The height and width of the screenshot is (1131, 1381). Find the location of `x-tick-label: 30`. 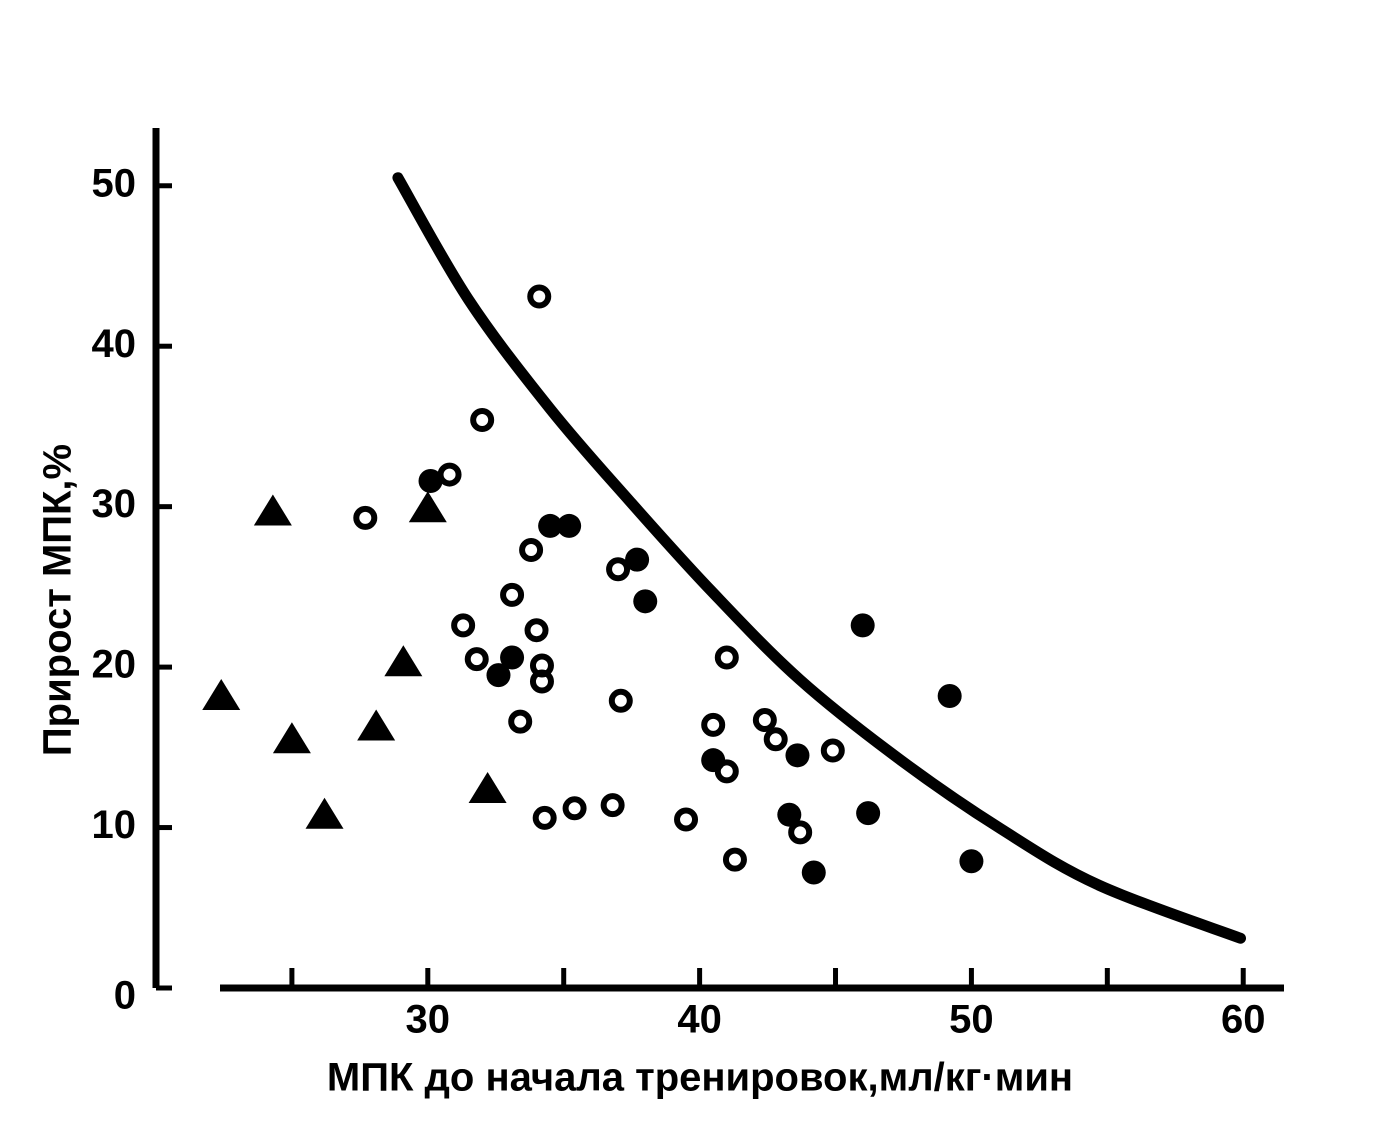

x-tick-label: 30 is located at coordinates (428, 1020).